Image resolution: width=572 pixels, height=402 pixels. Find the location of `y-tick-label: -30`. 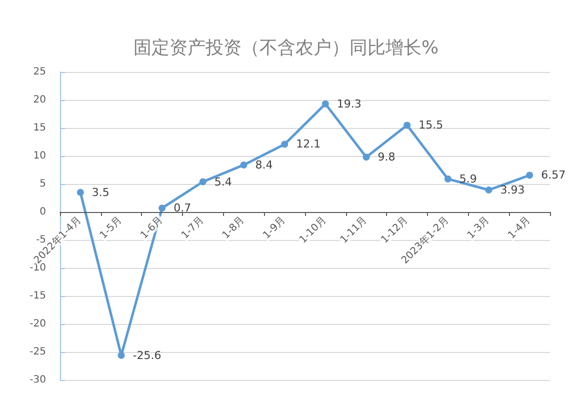

y-tick-label: -30 is located at coordinates (38, 380).